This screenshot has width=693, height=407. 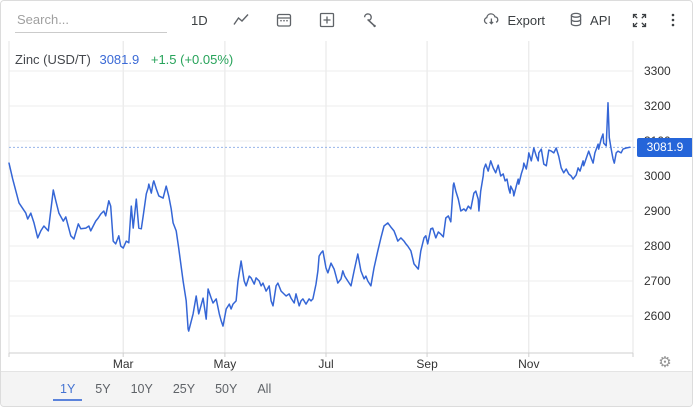 What do you see at coordinates (639, 20) in the screenshot?
I see `fullscreen-icon` at bounding box center [639, 20].